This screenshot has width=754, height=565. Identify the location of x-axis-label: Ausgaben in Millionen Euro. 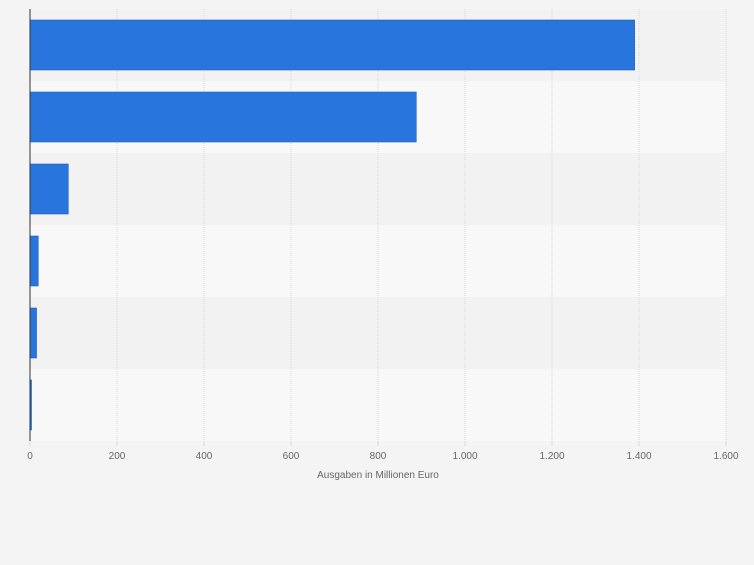
(378, 475).